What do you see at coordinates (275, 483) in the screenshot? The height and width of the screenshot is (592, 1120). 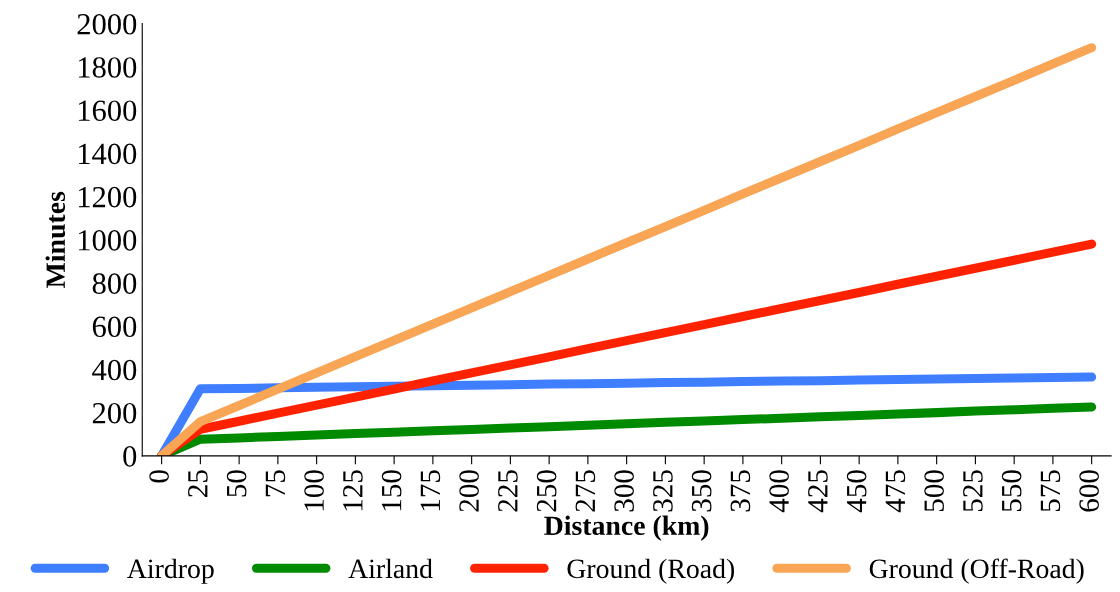 I see `x-tick-label: 75` at bounding box center [275, 483].